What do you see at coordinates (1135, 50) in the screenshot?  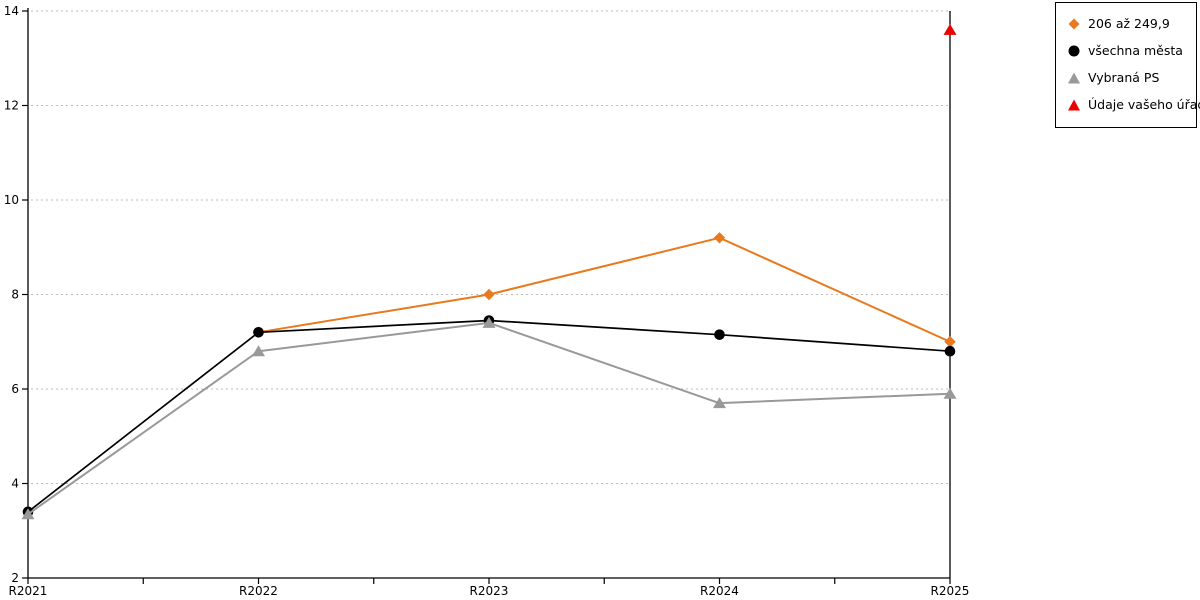 I see `legend-label: všechna města` at bounding box center [1135, 50].